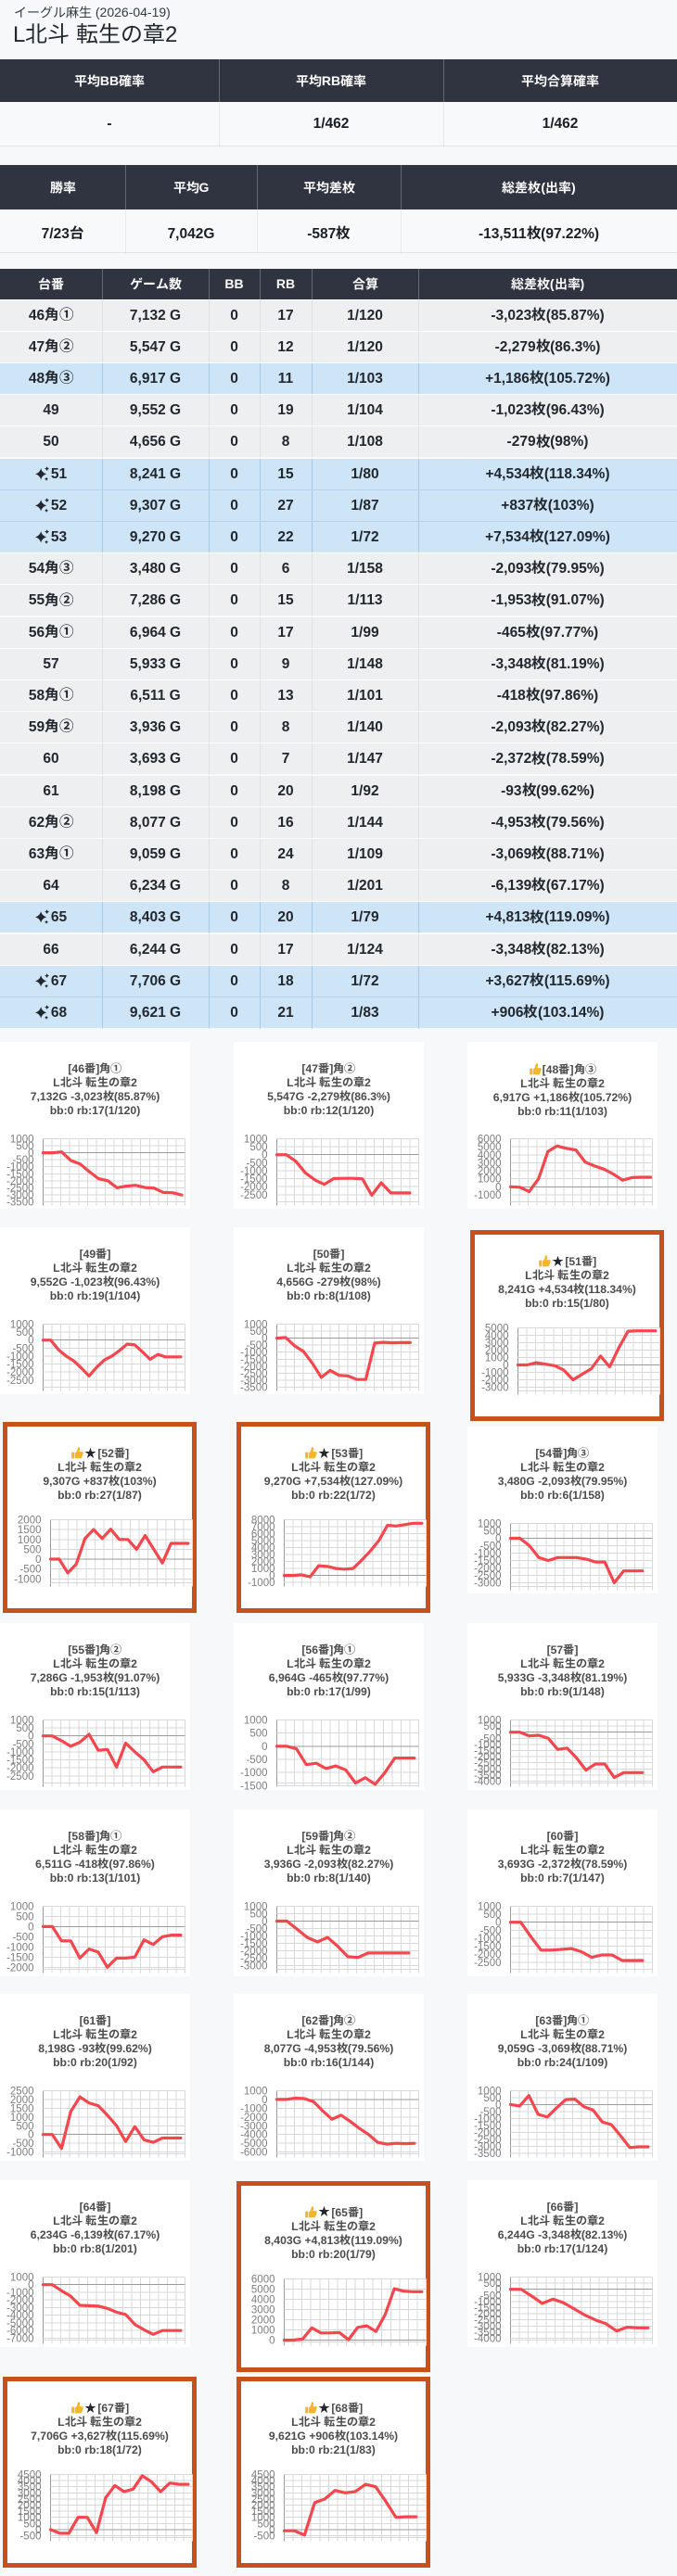  What do you see at coordinates (19, 2323) in the screenshot?
I see `svg-text: -5000` at bounding box center [19, 2323].